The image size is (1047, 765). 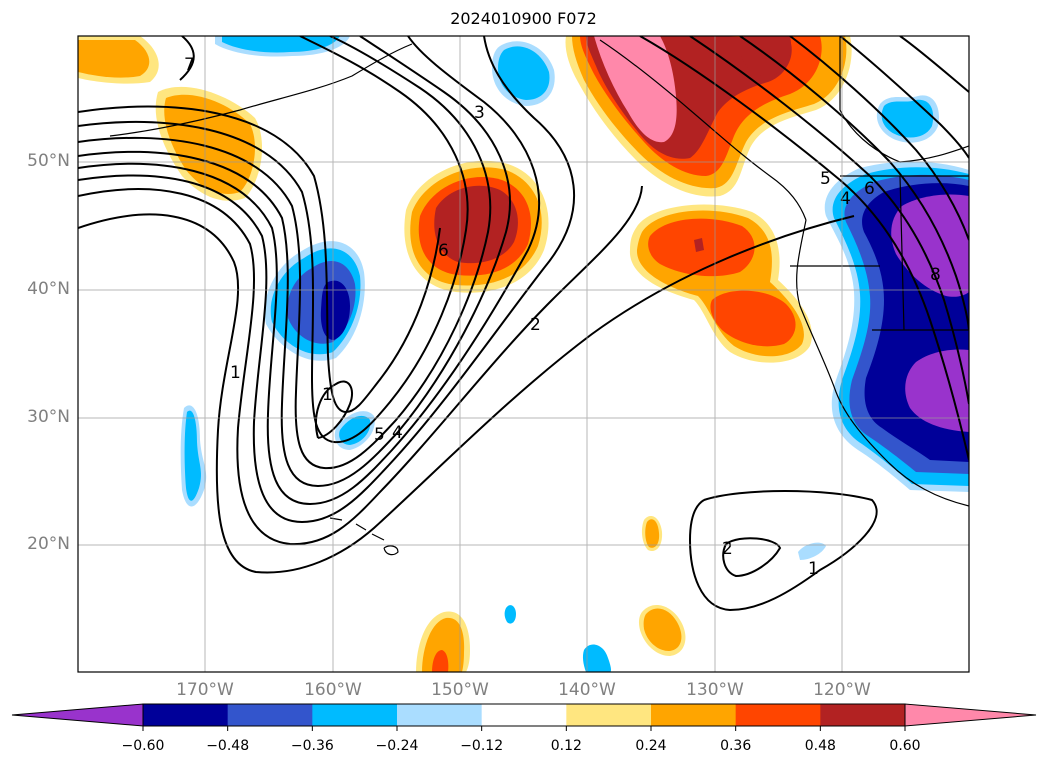 What do you see at coordinates (882, 363) in the screenshot?
I see `us-west-coast` at bounding box center [882, 363].